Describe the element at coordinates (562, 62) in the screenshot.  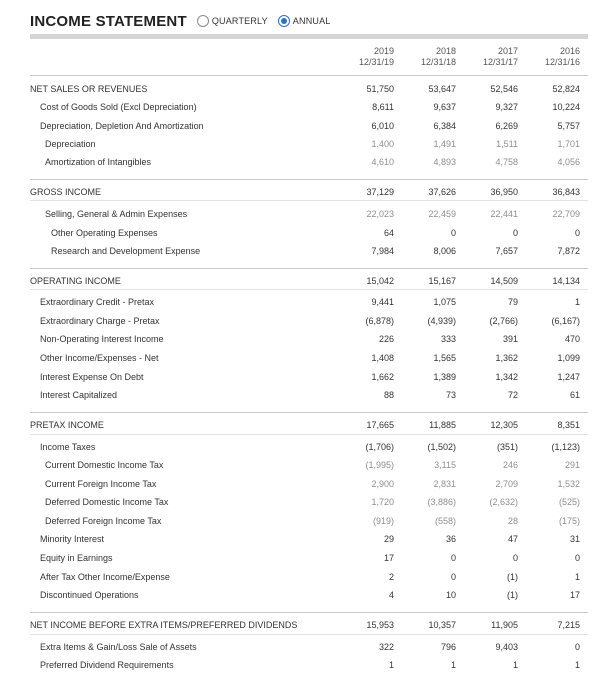
I see `column-date: 12/31/16` at that location.